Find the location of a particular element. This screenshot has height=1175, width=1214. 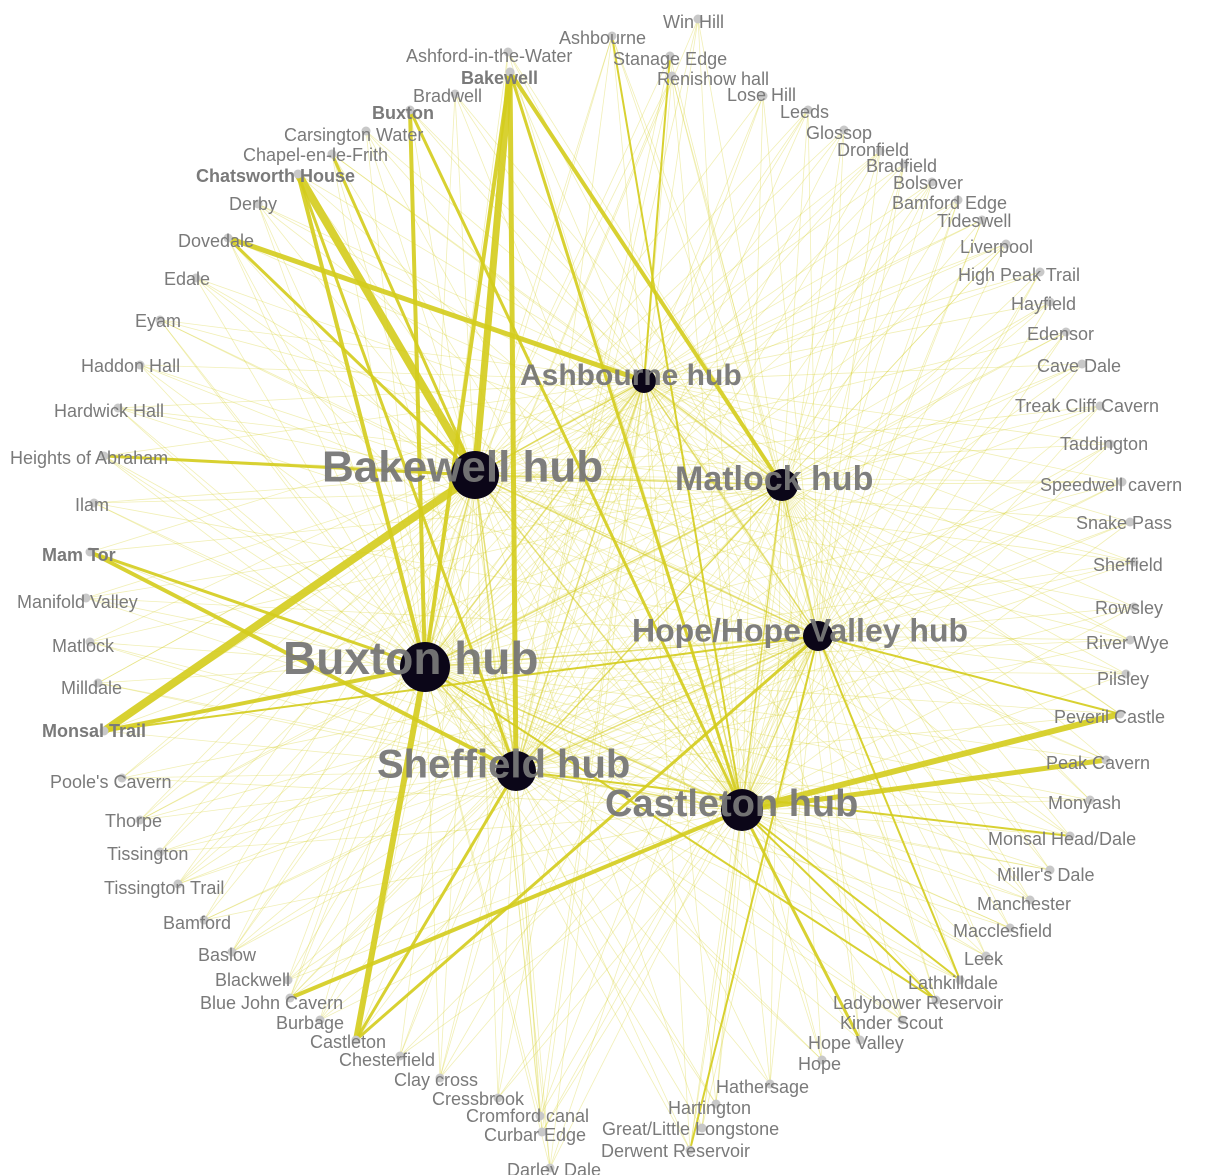

site-node-hardwick-hall is located at coordinates (118, 408).